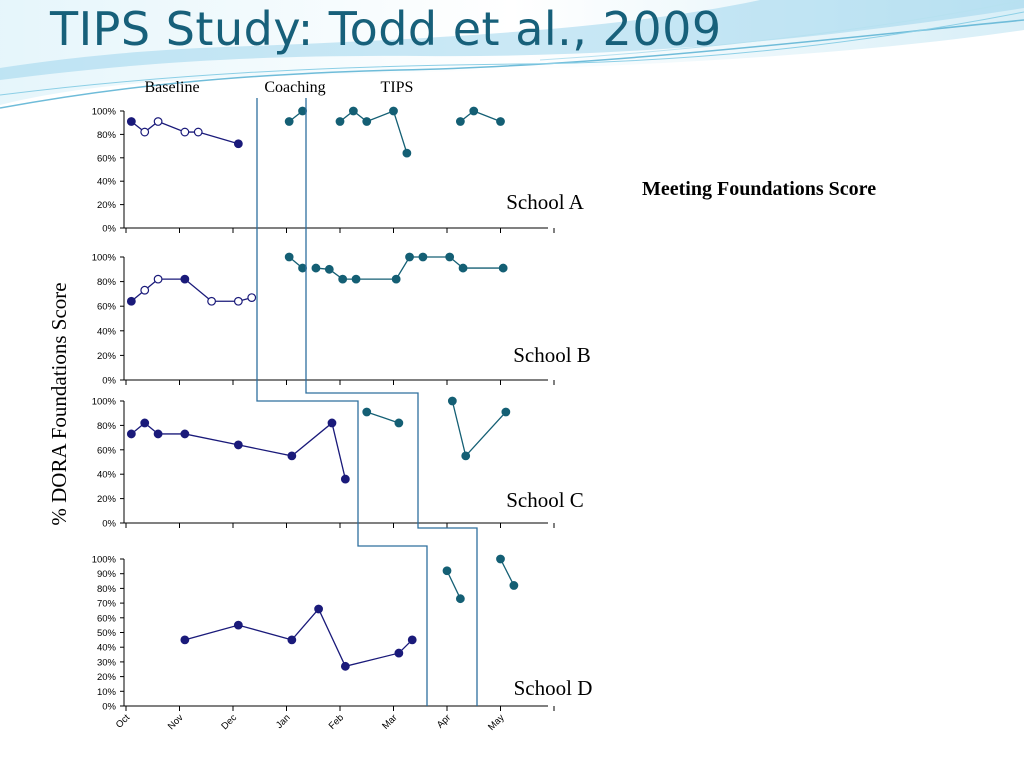  I want to click on side-caption: Meeting Foundations Score, so click(759, 189).